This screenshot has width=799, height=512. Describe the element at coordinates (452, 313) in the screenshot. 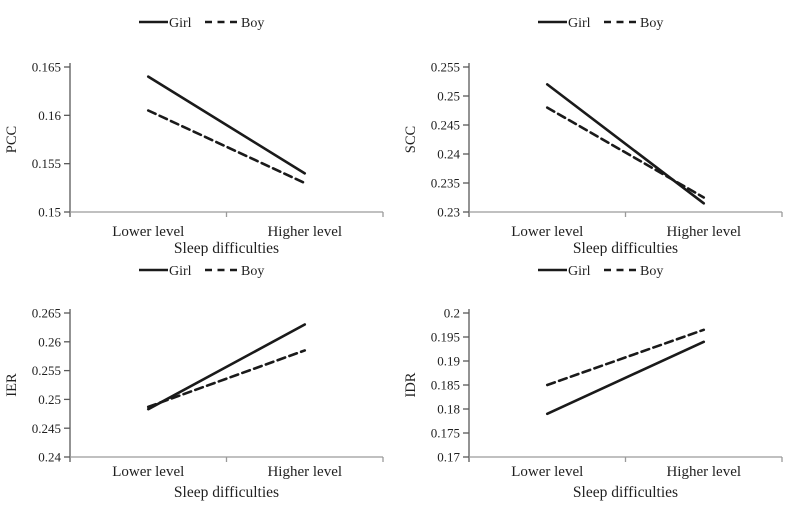

I see `y-tick-label: 0.2` at that location.